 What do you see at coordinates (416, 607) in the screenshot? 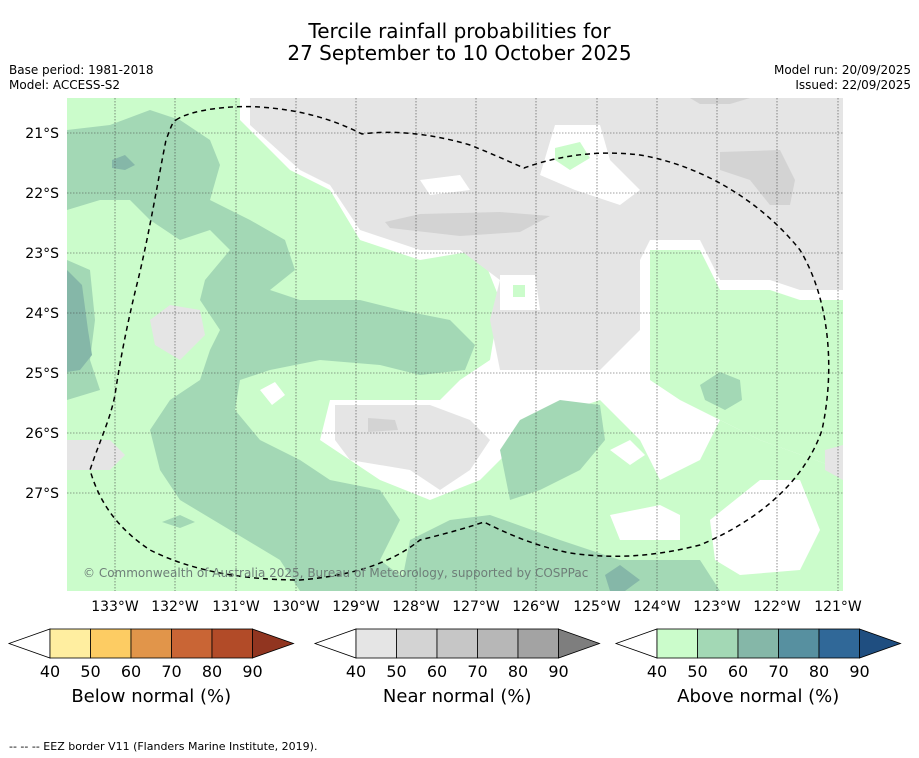
I see `lon-label: 128°W` at bounding box center [416, 607].